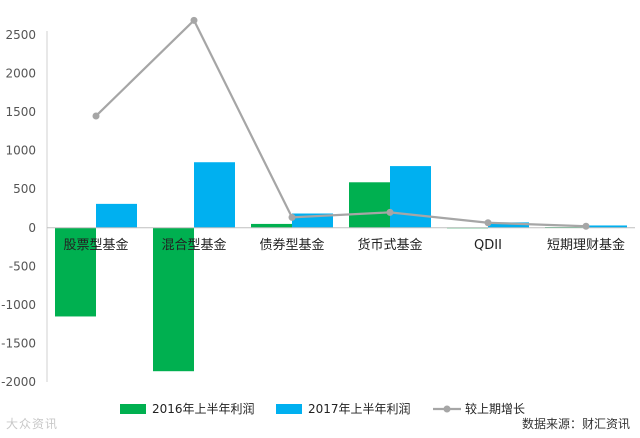  What do you see at coordinates (18, 305) in the screenshot?
I see `y-tick-label: -1000` at bounding box center [18, 305].